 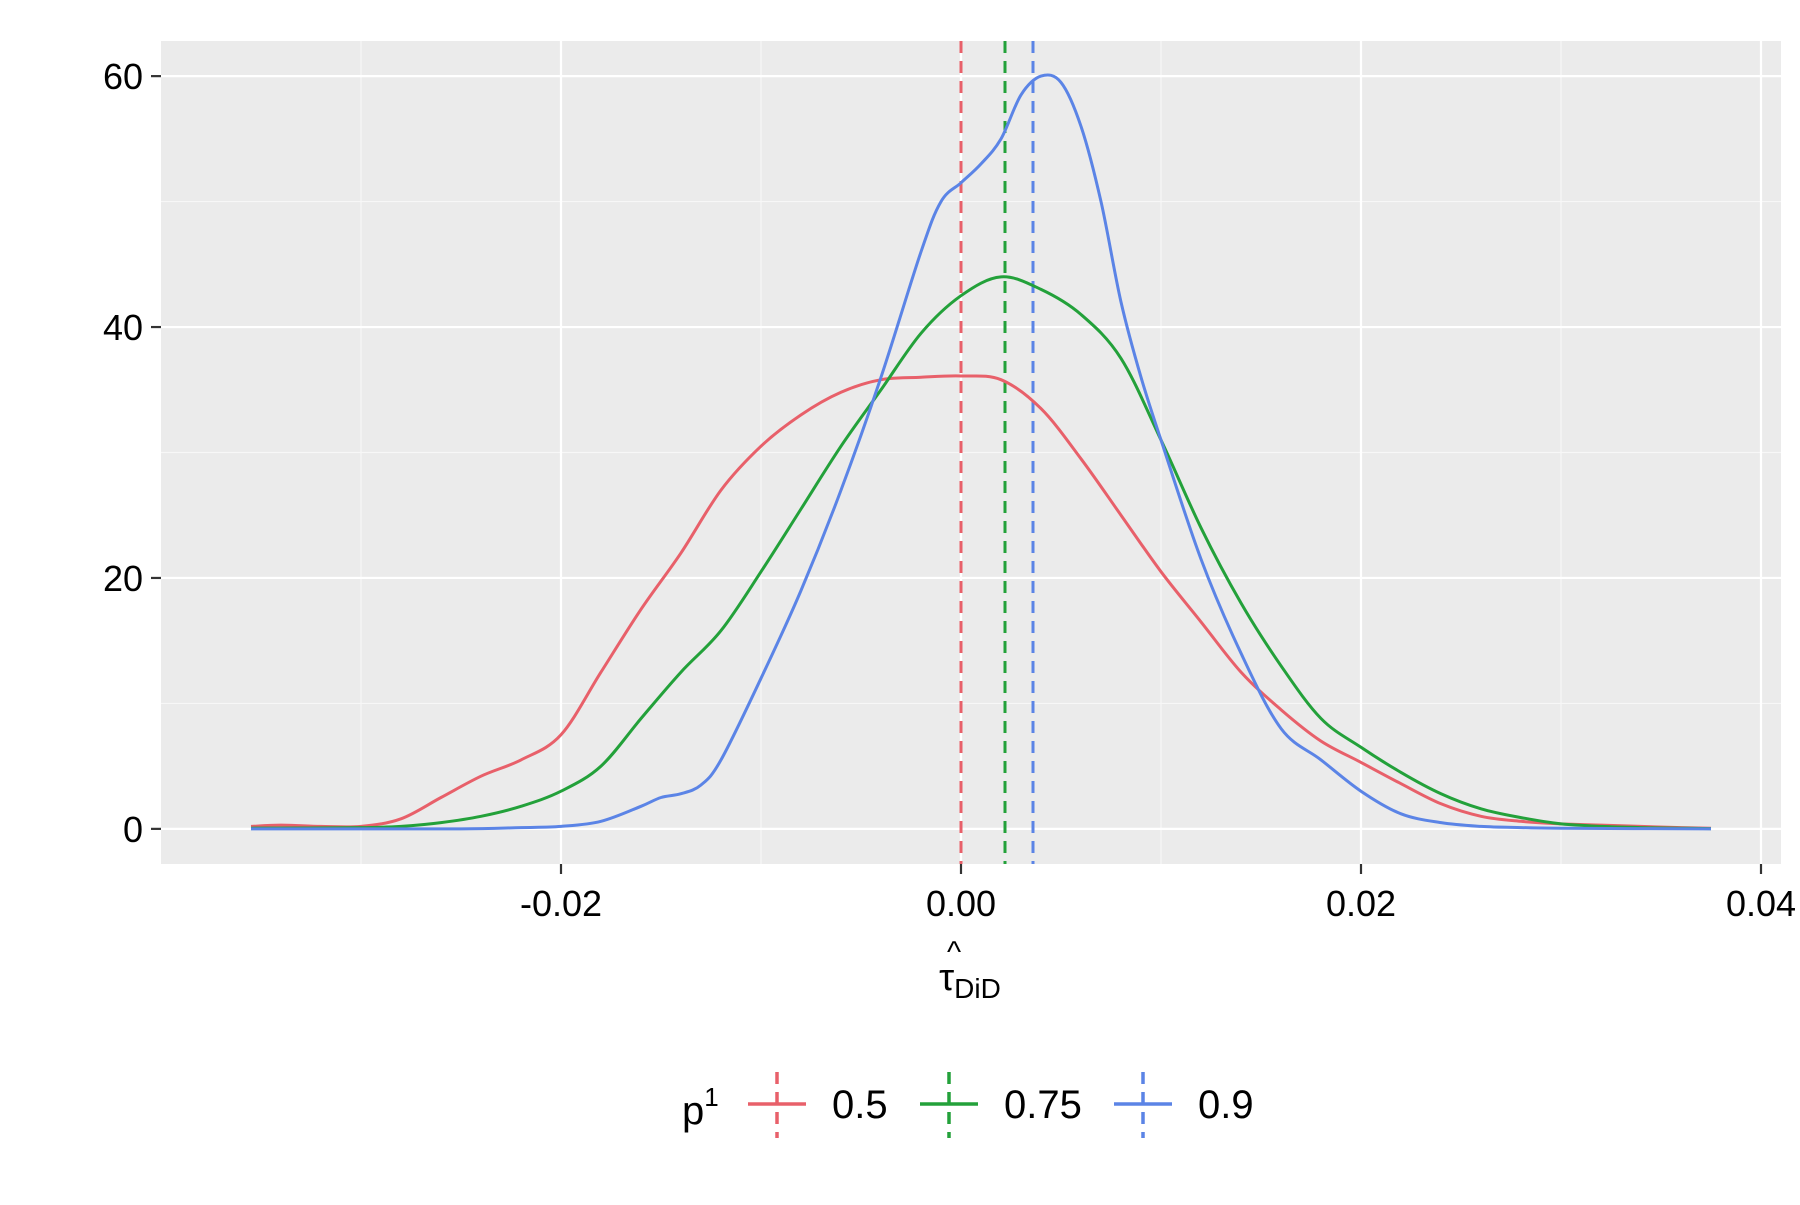 What do you see at coordinates (860, 1105) in the screenshot?
I see `legend-label: 0.5` at bounding box center [860, 1105].